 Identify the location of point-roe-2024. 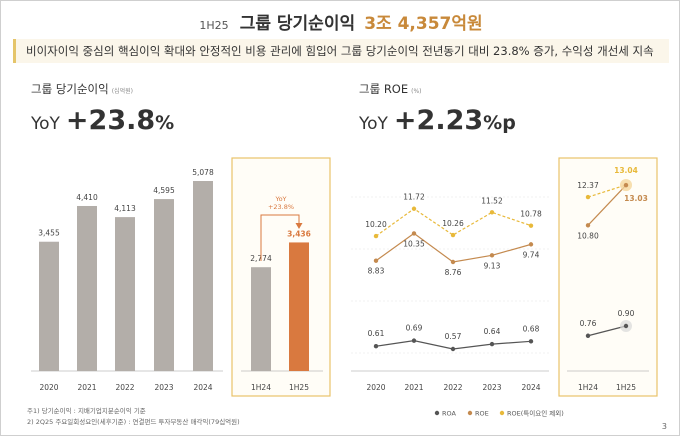
(531, 244).